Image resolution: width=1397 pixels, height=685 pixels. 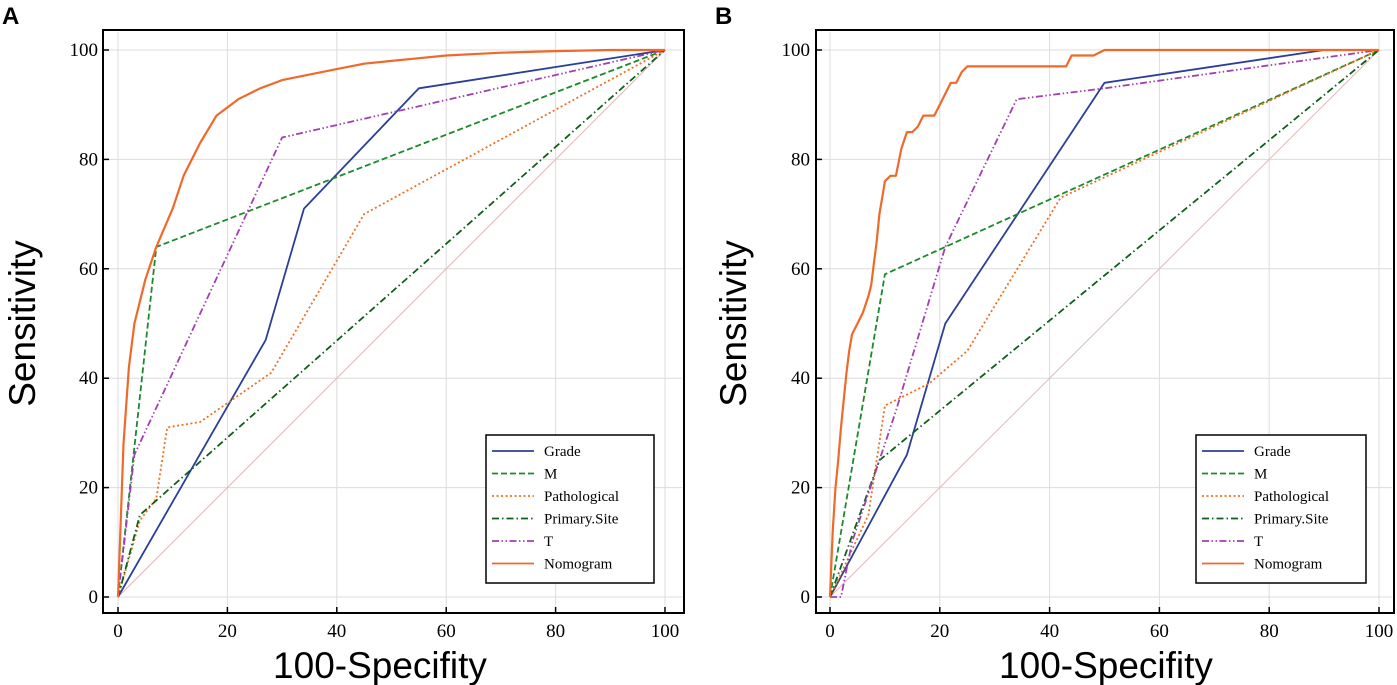 I want to click on panel-letter: A, so click(x=10, y=16).